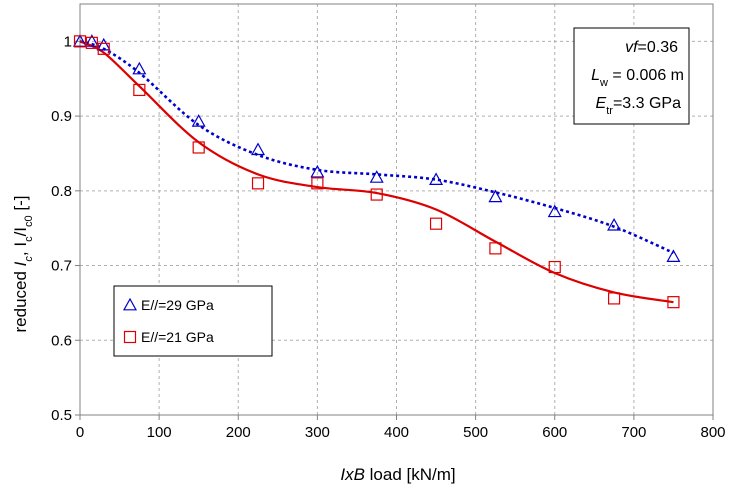  What do you see at coordinates (80, 432) in the screenshot?
I see `x-tick-label: 0` at bounding box center [80, 432].